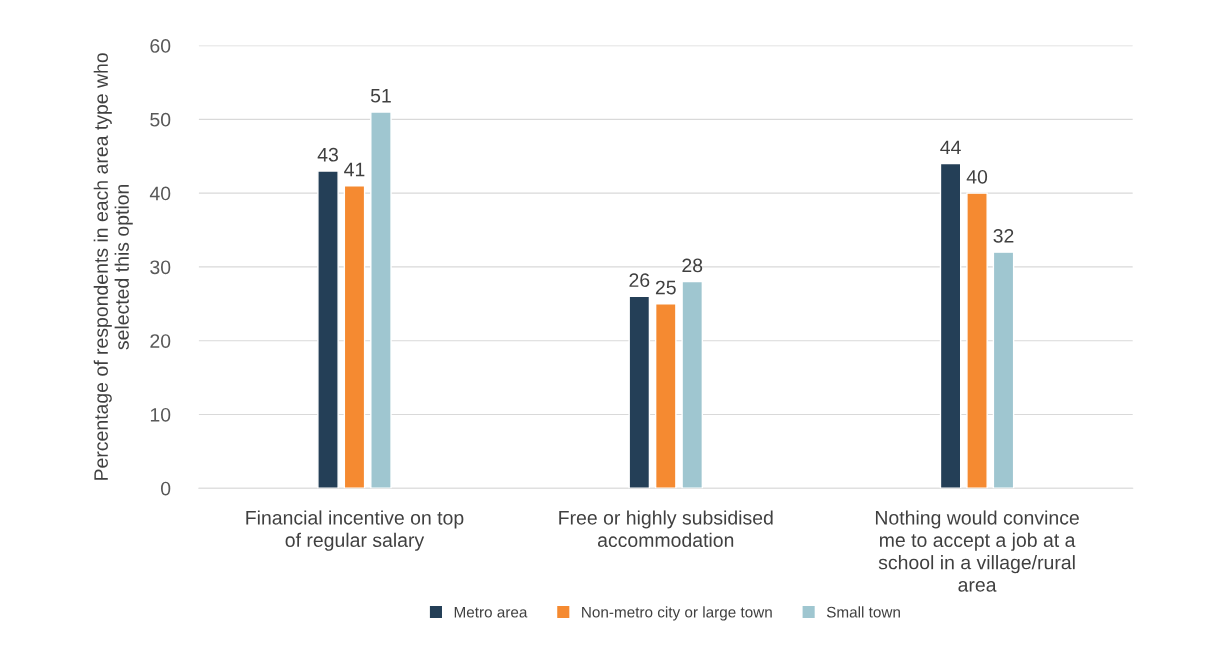 The height and width of the screenshot is (651, 1205). What do you see at coordinates (160, 414) in the screenshot?
I see `y-tick-label: 10` at bounding box center [160, 414].